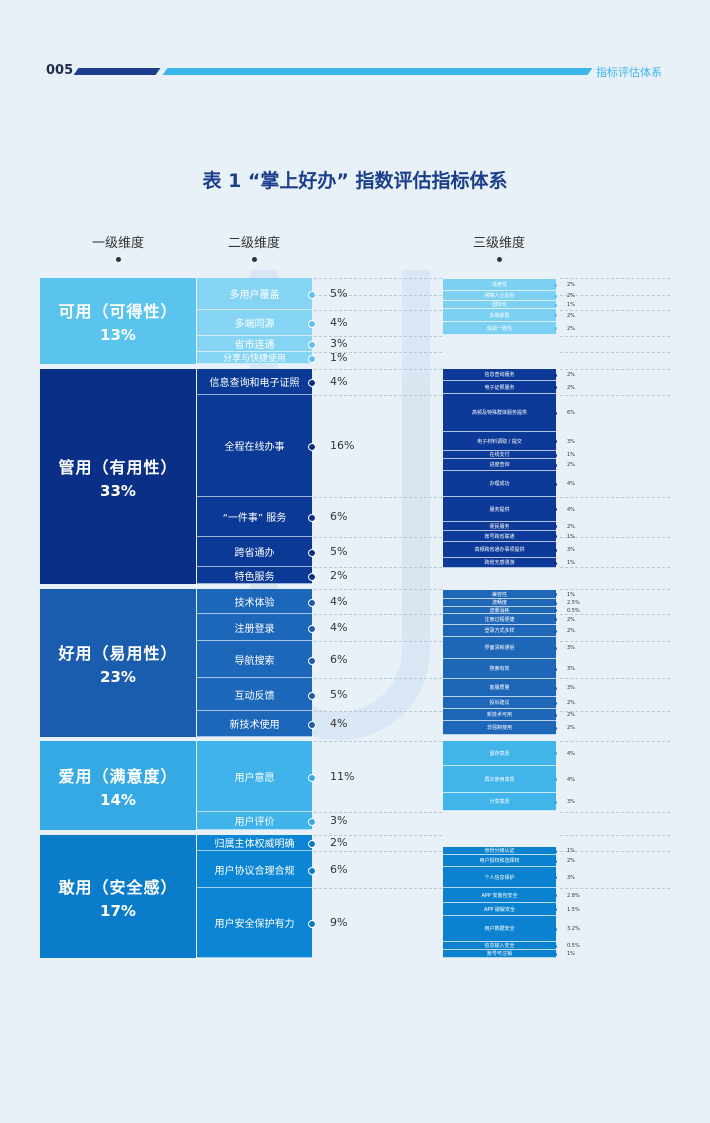 Image resolution: width=710 pixels, height=1123 pixels. Describe the element at coordinates (573, 929) in the screenshot. I see `level3-percent: 3.2%` at that location.